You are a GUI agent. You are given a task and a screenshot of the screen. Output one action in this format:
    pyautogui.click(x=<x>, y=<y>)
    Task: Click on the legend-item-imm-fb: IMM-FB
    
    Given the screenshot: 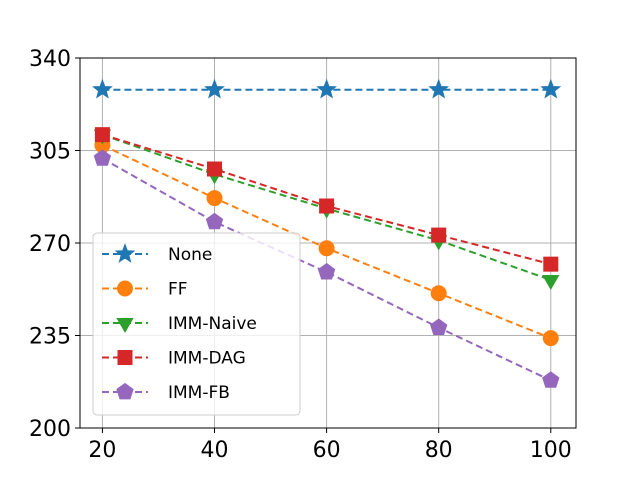 What is the action you would take?
    pyautogui.click(x=166, y=392)
    